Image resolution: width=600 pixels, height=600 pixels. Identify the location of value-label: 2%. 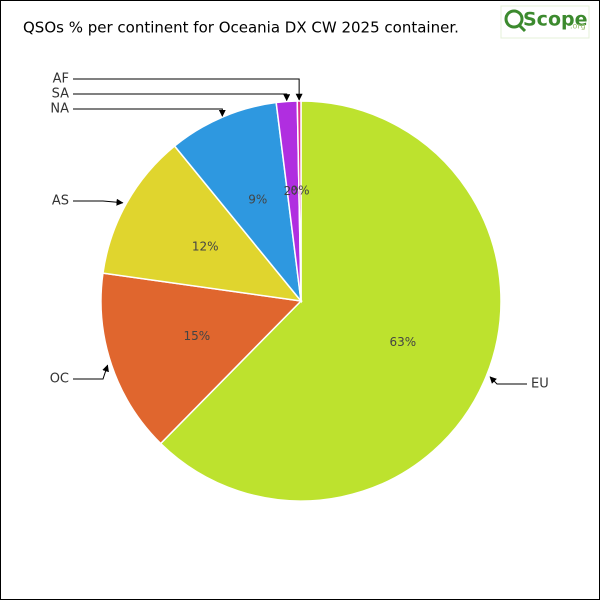
(293, 191).